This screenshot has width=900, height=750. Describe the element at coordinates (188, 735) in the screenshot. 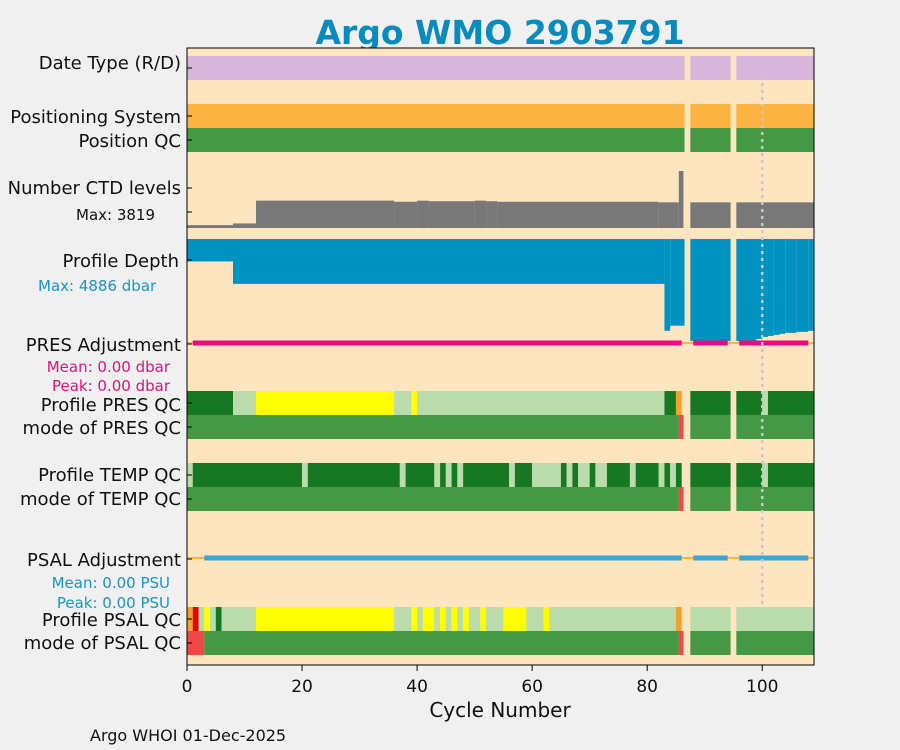

I see `footer-text: Argo WHOI 01-Dec-2025` at that location.